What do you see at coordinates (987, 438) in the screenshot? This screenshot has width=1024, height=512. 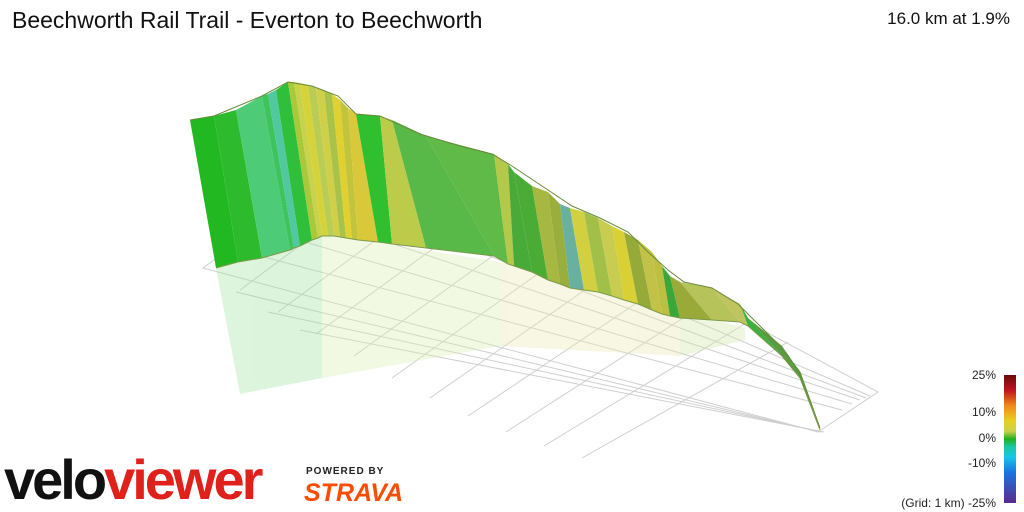 I see `legend-label-0: 0%` at bounding box center [987, 438].